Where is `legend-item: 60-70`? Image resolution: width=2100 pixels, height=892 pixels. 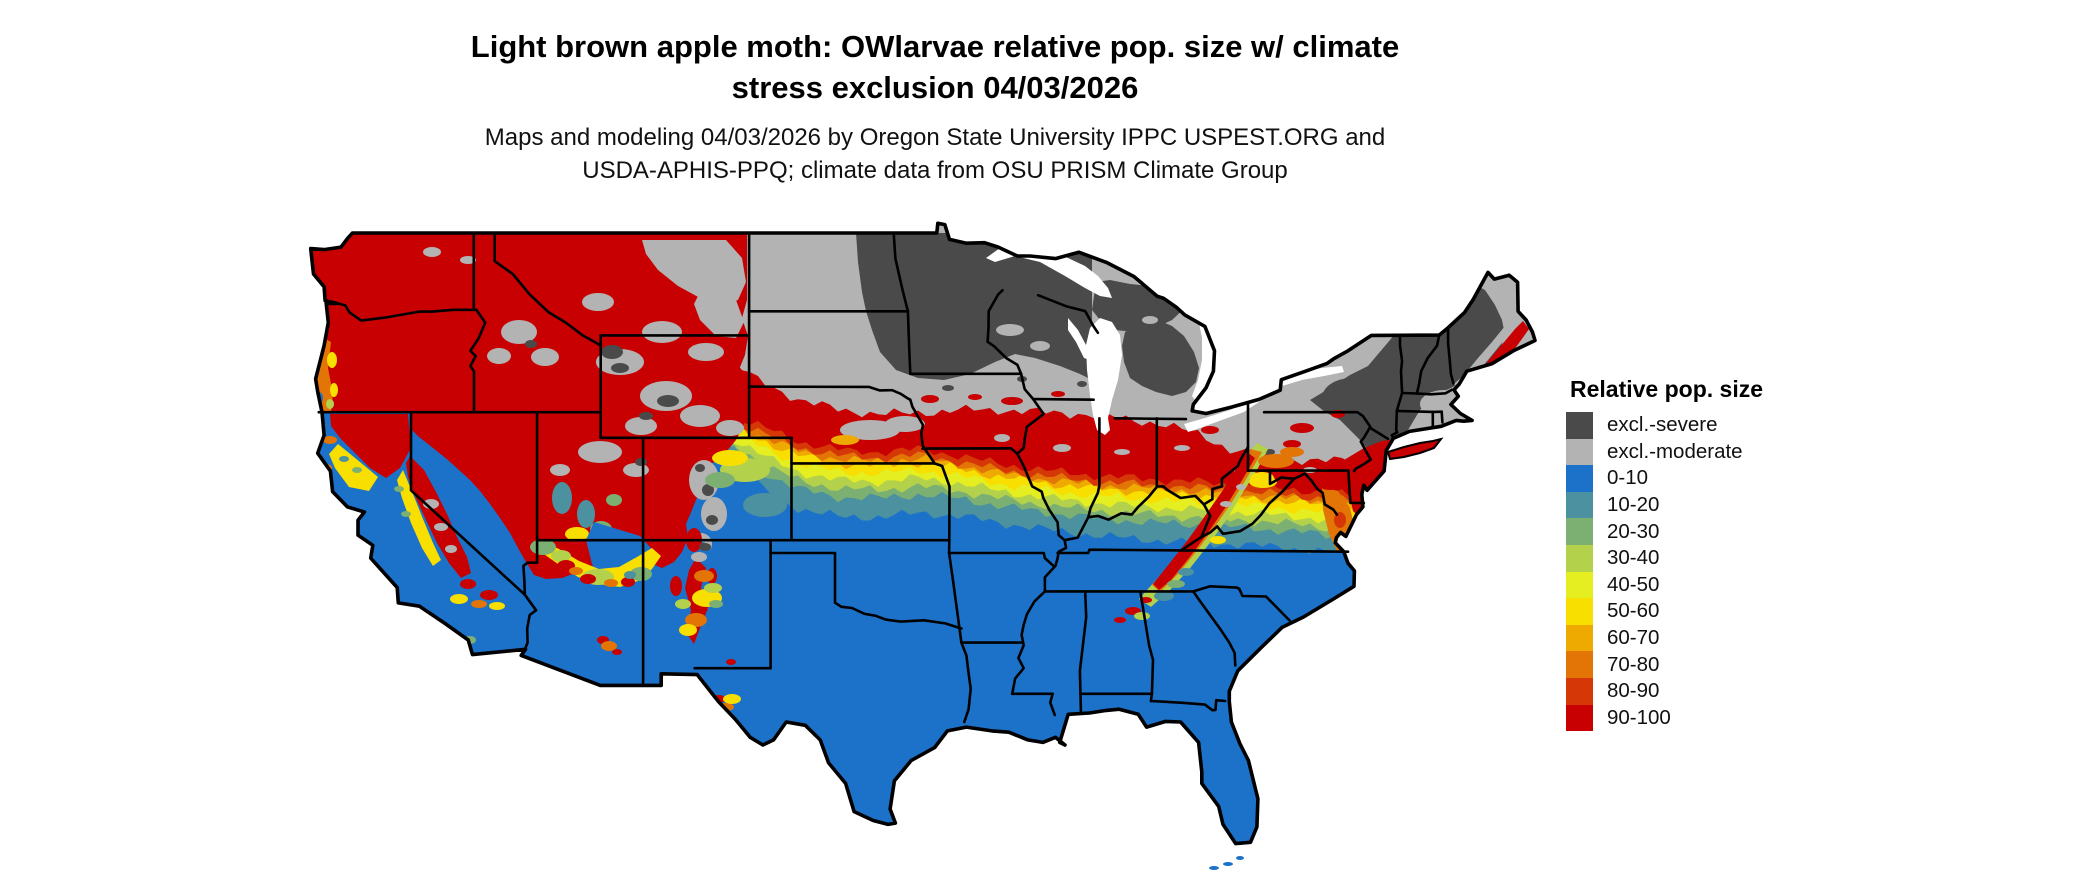
legend-item: 60-70 is located at coordinates (1726, 638).